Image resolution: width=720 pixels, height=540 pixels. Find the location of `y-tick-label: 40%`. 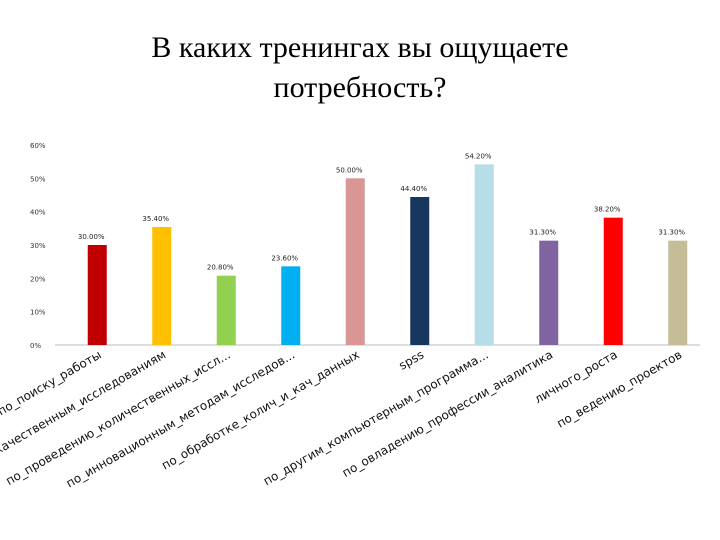

y-tick-label: 40% is located at coordinates (38, 213).